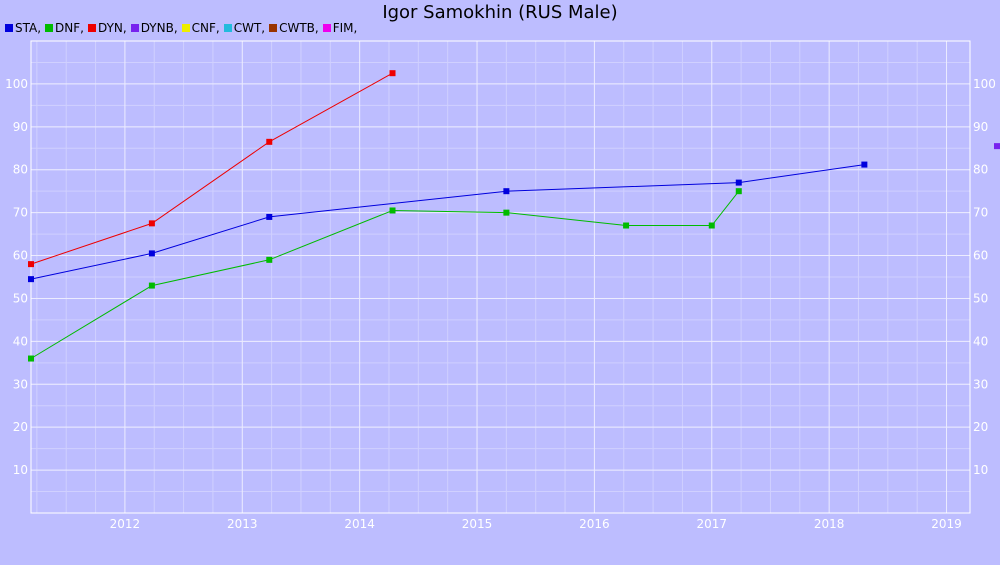 This screenshot has width=1000, height=565. What do you see at coordinates (594, 524) in the screenshot?
I see `x-tick-label: 2016` at bounding box center [594, 524].